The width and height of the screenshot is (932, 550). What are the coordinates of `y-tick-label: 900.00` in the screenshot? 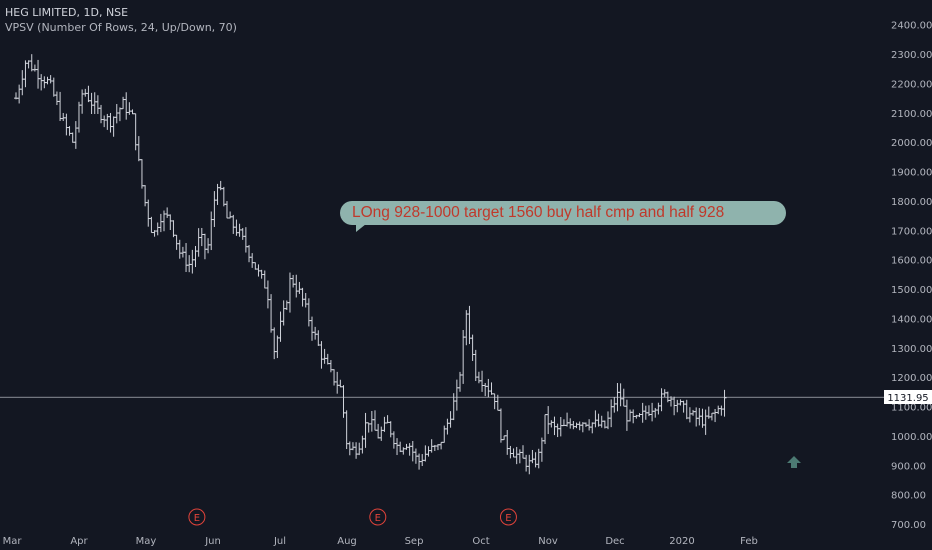 It's located at (908, 466).